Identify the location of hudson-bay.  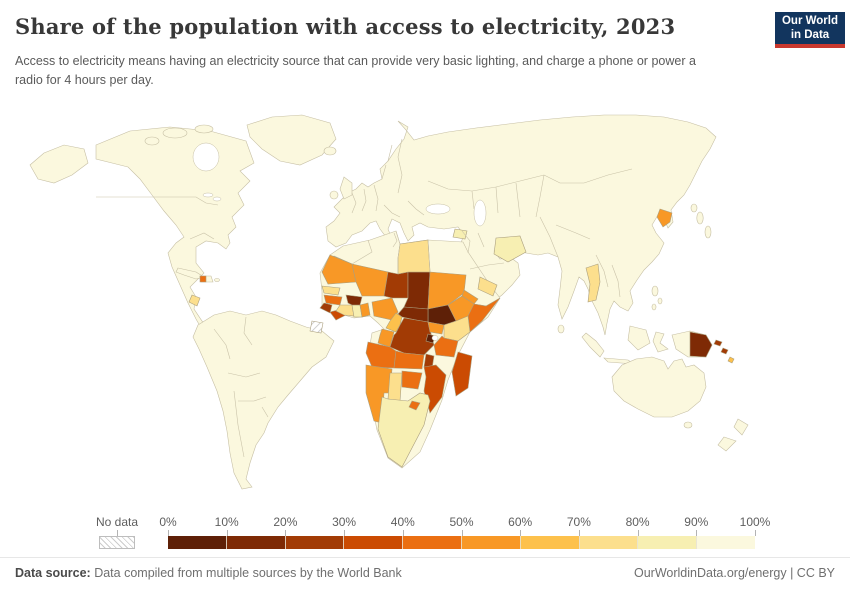
(206, 157).